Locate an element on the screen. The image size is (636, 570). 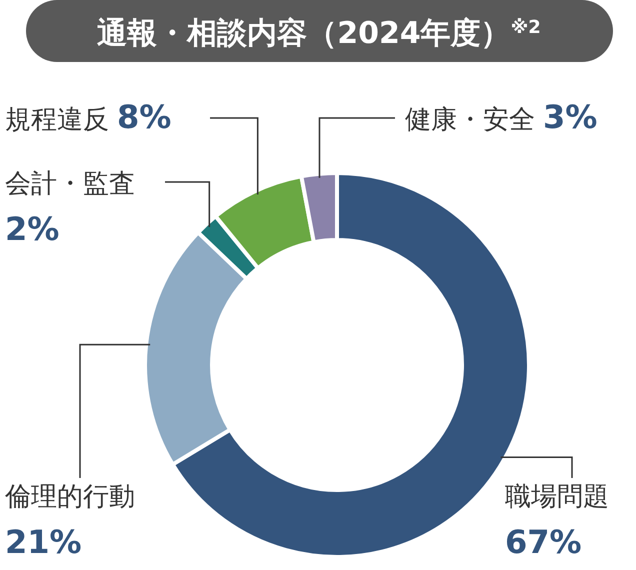
slice-label: 職場問題 is located at coordinates (557, 497).